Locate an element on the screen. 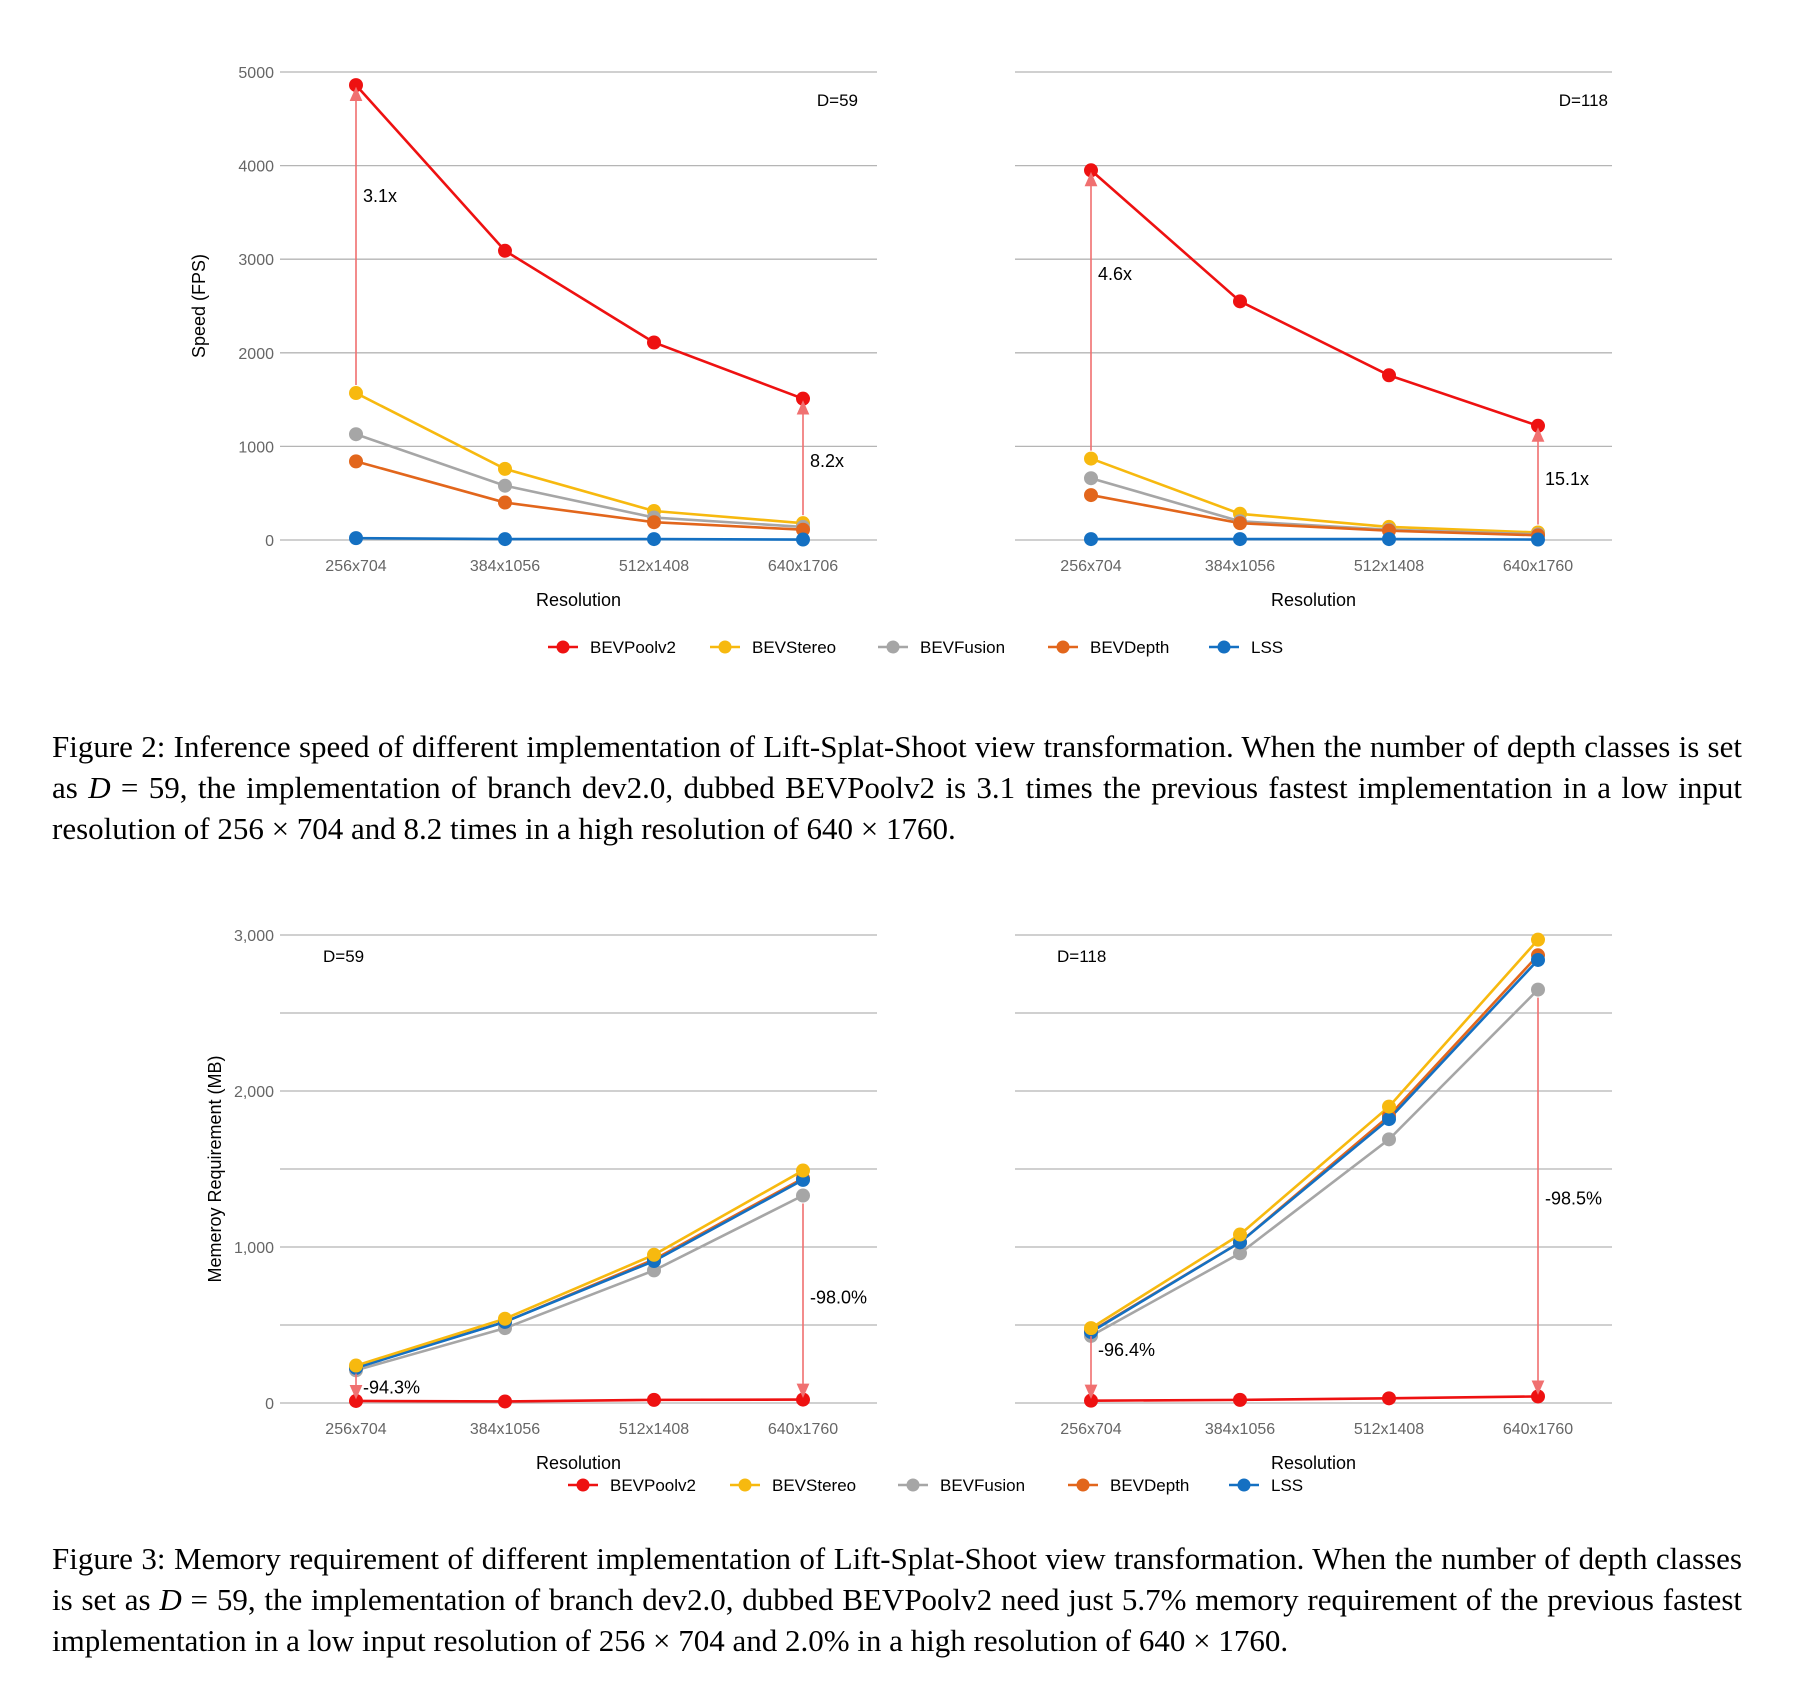 The height and width of the screenshot is (1681, 1794). y-tick-label: 2000 is located at coordinates (256, 354).